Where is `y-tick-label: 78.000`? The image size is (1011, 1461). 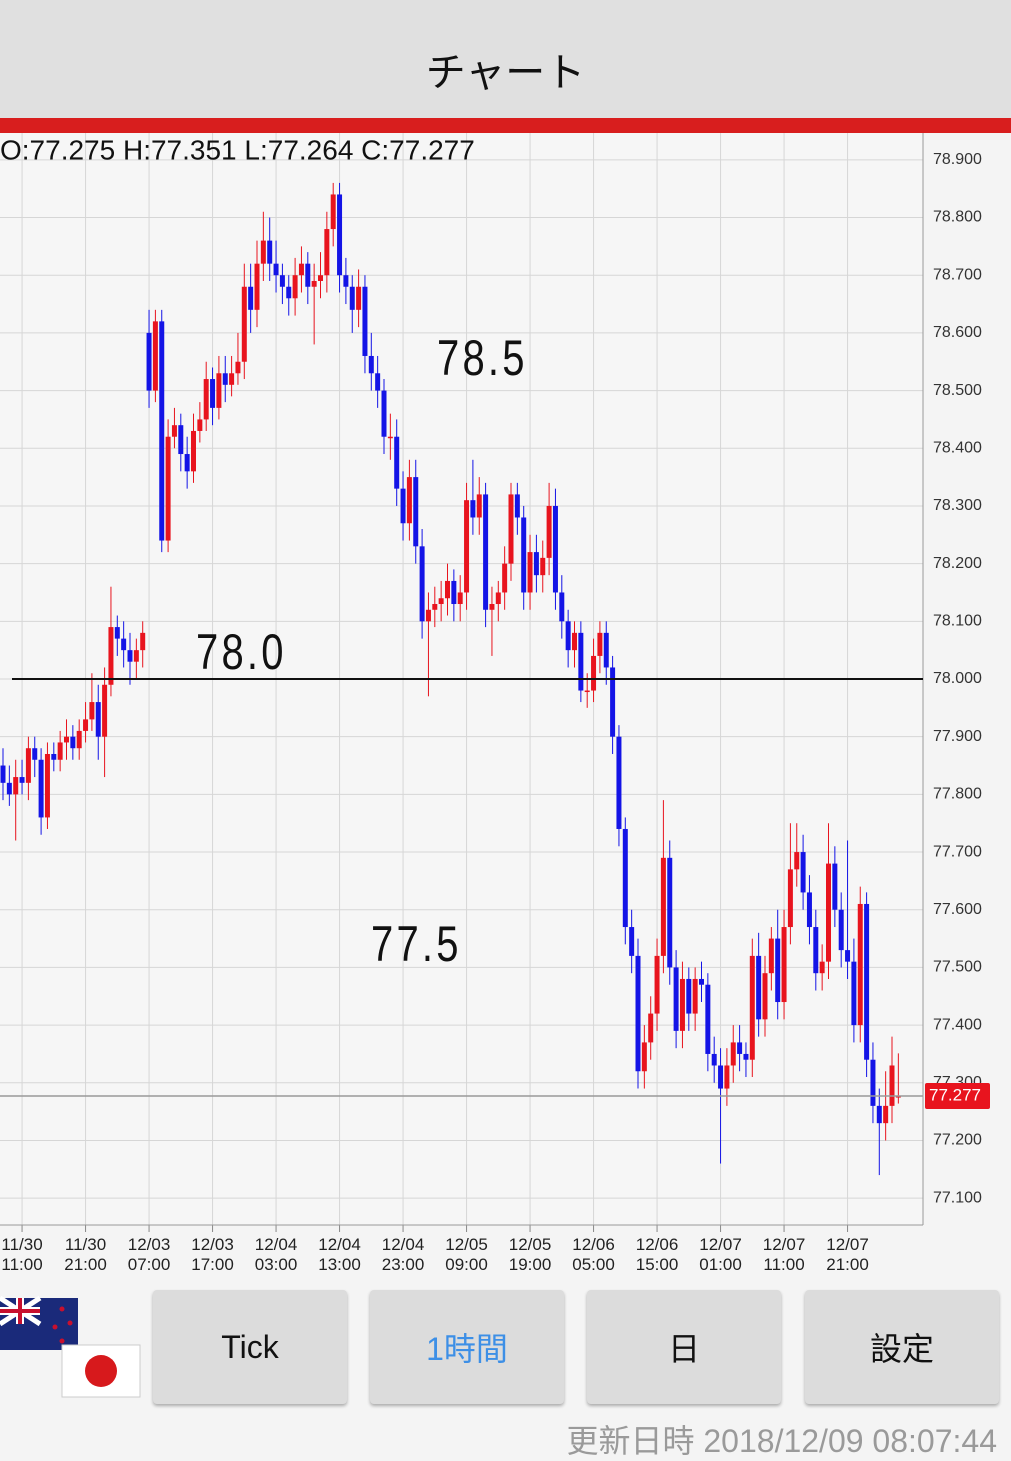 y-tick-label: 78.000 is located at coordinates (957, 678).